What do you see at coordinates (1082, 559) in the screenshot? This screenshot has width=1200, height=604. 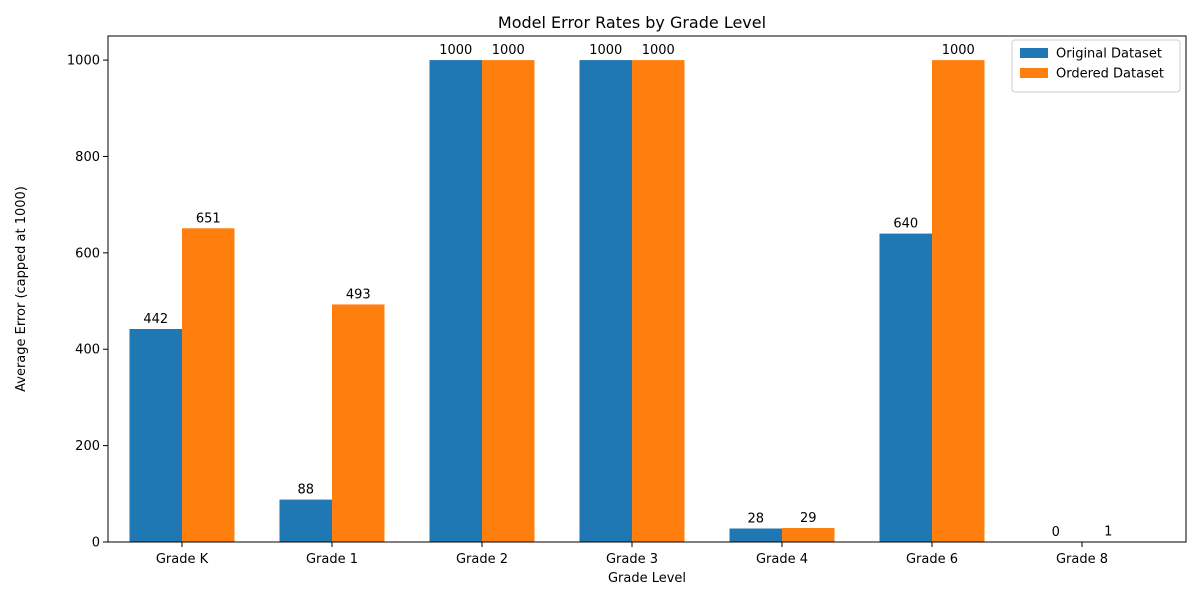 I see `x-tick-label: Grade 8` at bounding box center [1082, 559].